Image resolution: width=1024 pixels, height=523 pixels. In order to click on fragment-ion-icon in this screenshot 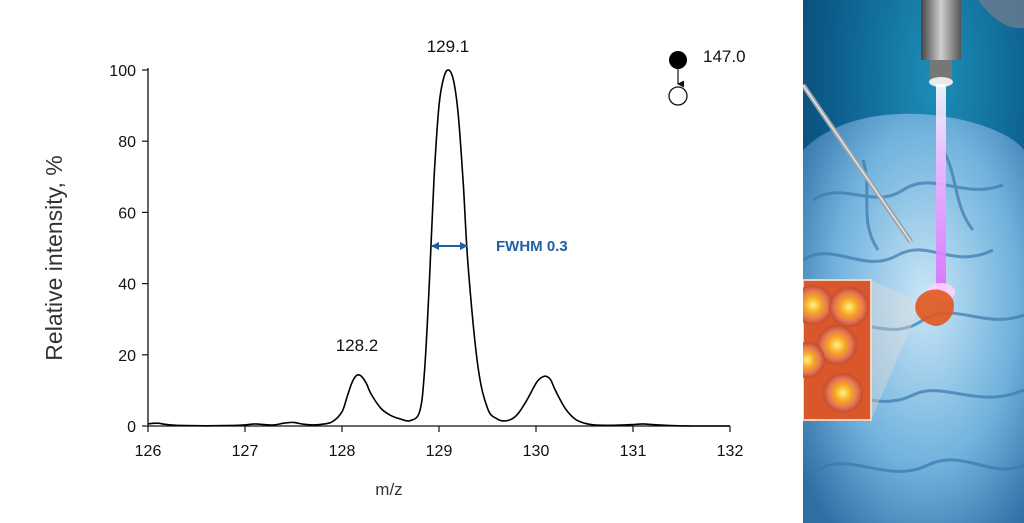, I will do `click(678, 96)`.